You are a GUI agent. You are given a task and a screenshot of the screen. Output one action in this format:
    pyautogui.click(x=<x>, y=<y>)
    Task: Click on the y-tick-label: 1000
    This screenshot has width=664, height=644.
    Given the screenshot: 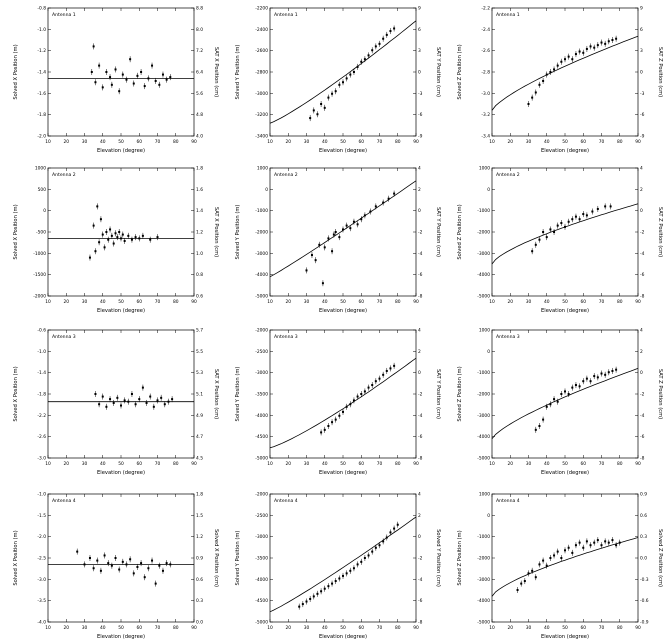 What is the action you would take?
    pyautogui.click(x=484, y=495)
    